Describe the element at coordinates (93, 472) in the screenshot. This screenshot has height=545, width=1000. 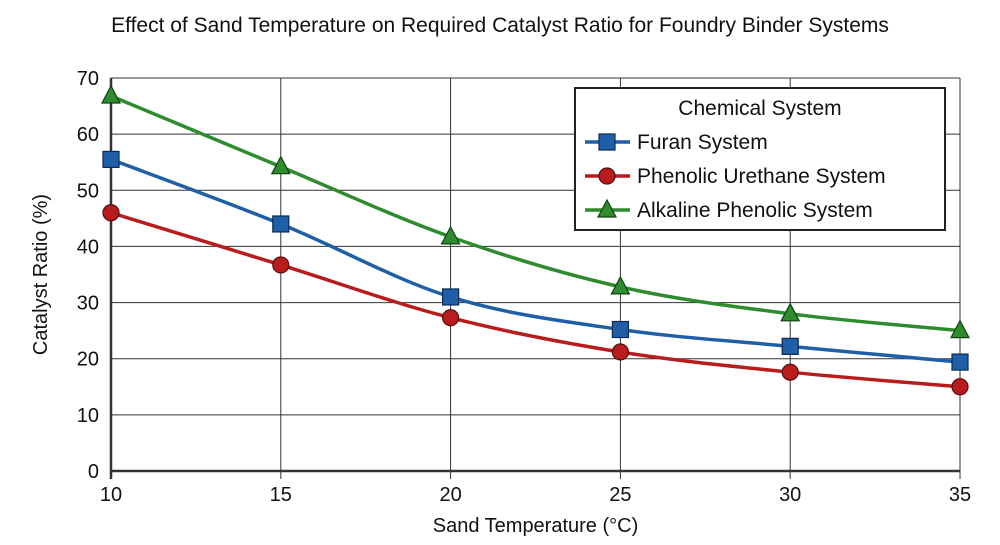
I see `y-tick-label: 0` at that location.